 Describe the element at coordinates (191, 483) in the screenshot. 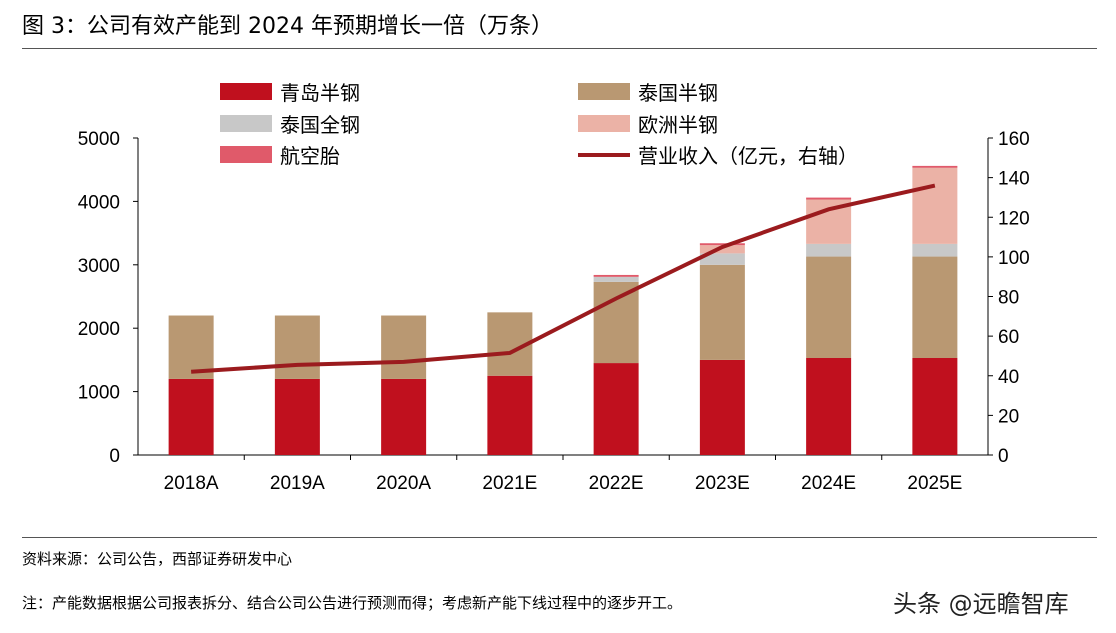

I see `x-tick-label: 2018A` at that location.